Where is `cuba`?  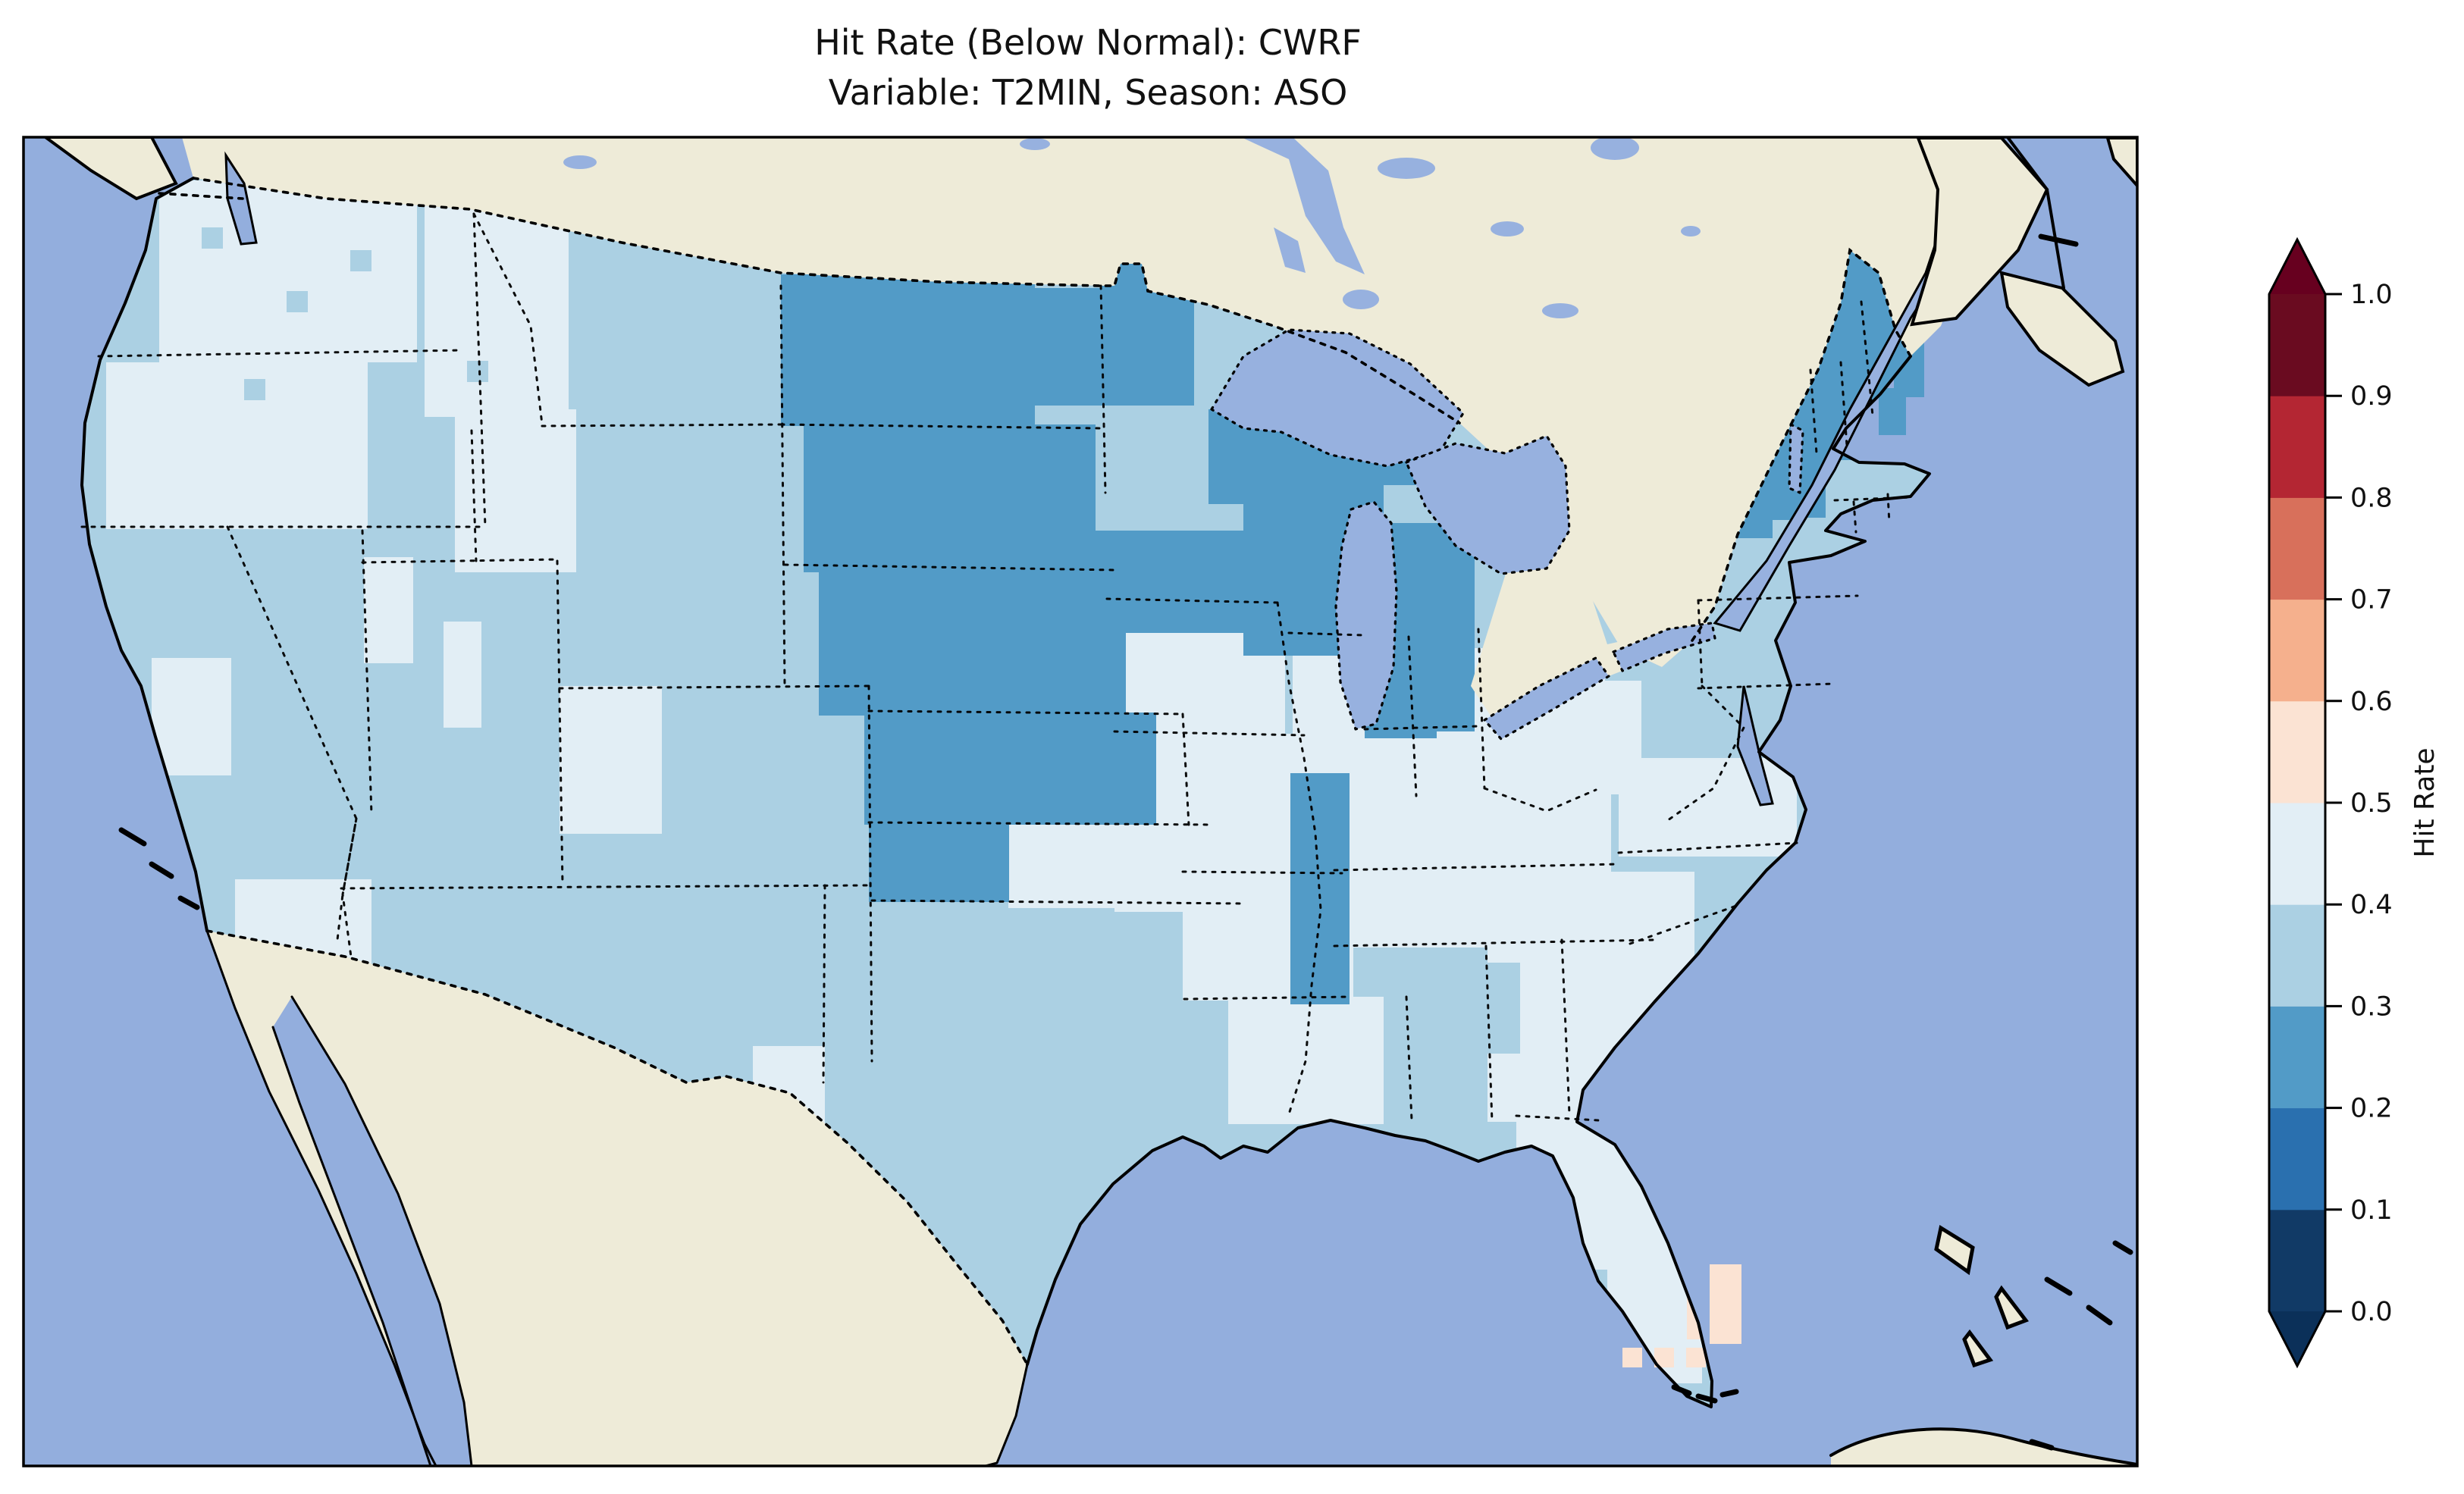 cuba is located at coordinates (1984, 1447).